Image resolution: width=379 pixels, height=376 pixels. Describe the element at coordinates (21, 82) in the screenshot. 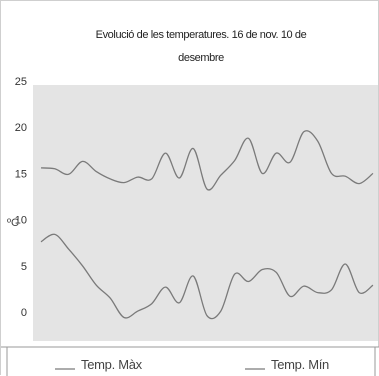

I see `y-tick-label: 25` at that location.